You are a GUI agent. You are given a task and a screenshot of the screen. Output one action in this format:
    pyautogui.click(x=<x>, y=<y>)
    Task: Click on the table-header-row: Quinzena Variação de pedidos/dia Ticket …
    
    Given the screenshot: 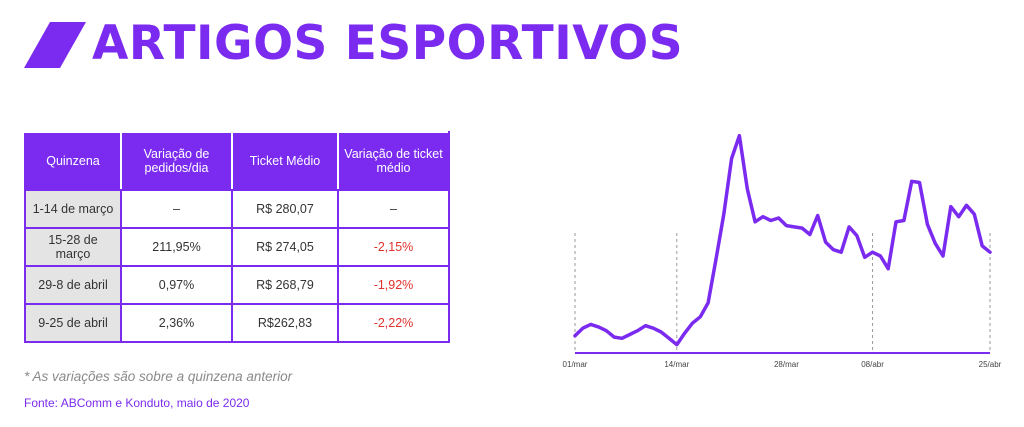 What is the action you would take?
    pyautogui.click(x=237, y=161)
    